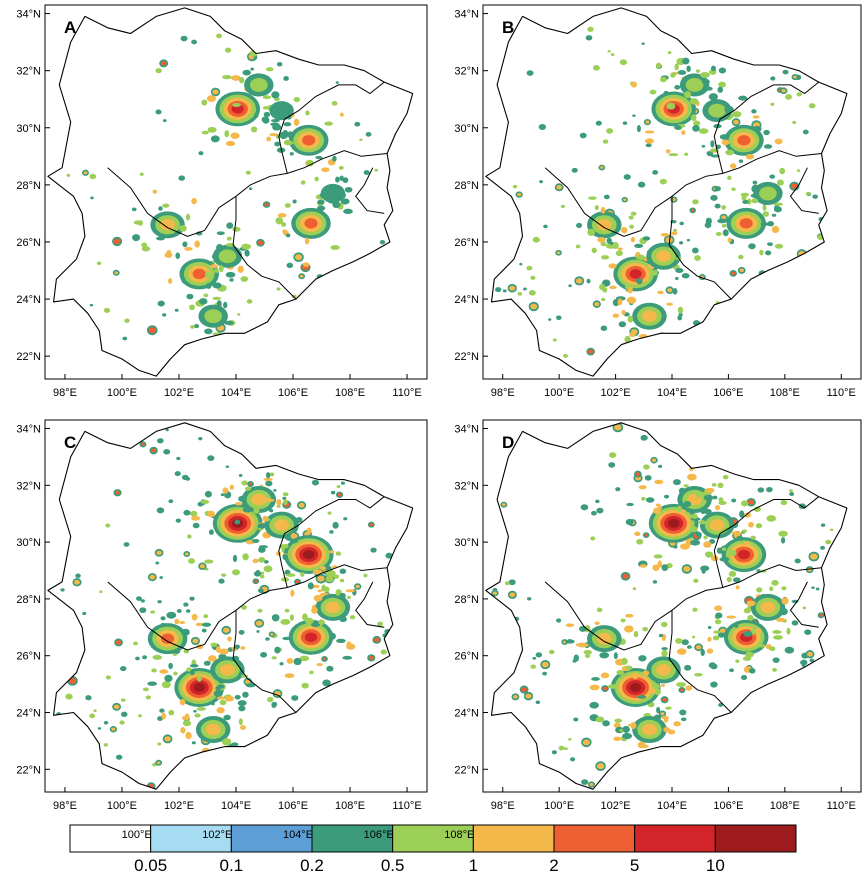 The width and height of the screenshot is (865, 879). Describe the element at coordinates (232, 865) in the screenshot. I see `colorbar-label: 0.1` at that location.